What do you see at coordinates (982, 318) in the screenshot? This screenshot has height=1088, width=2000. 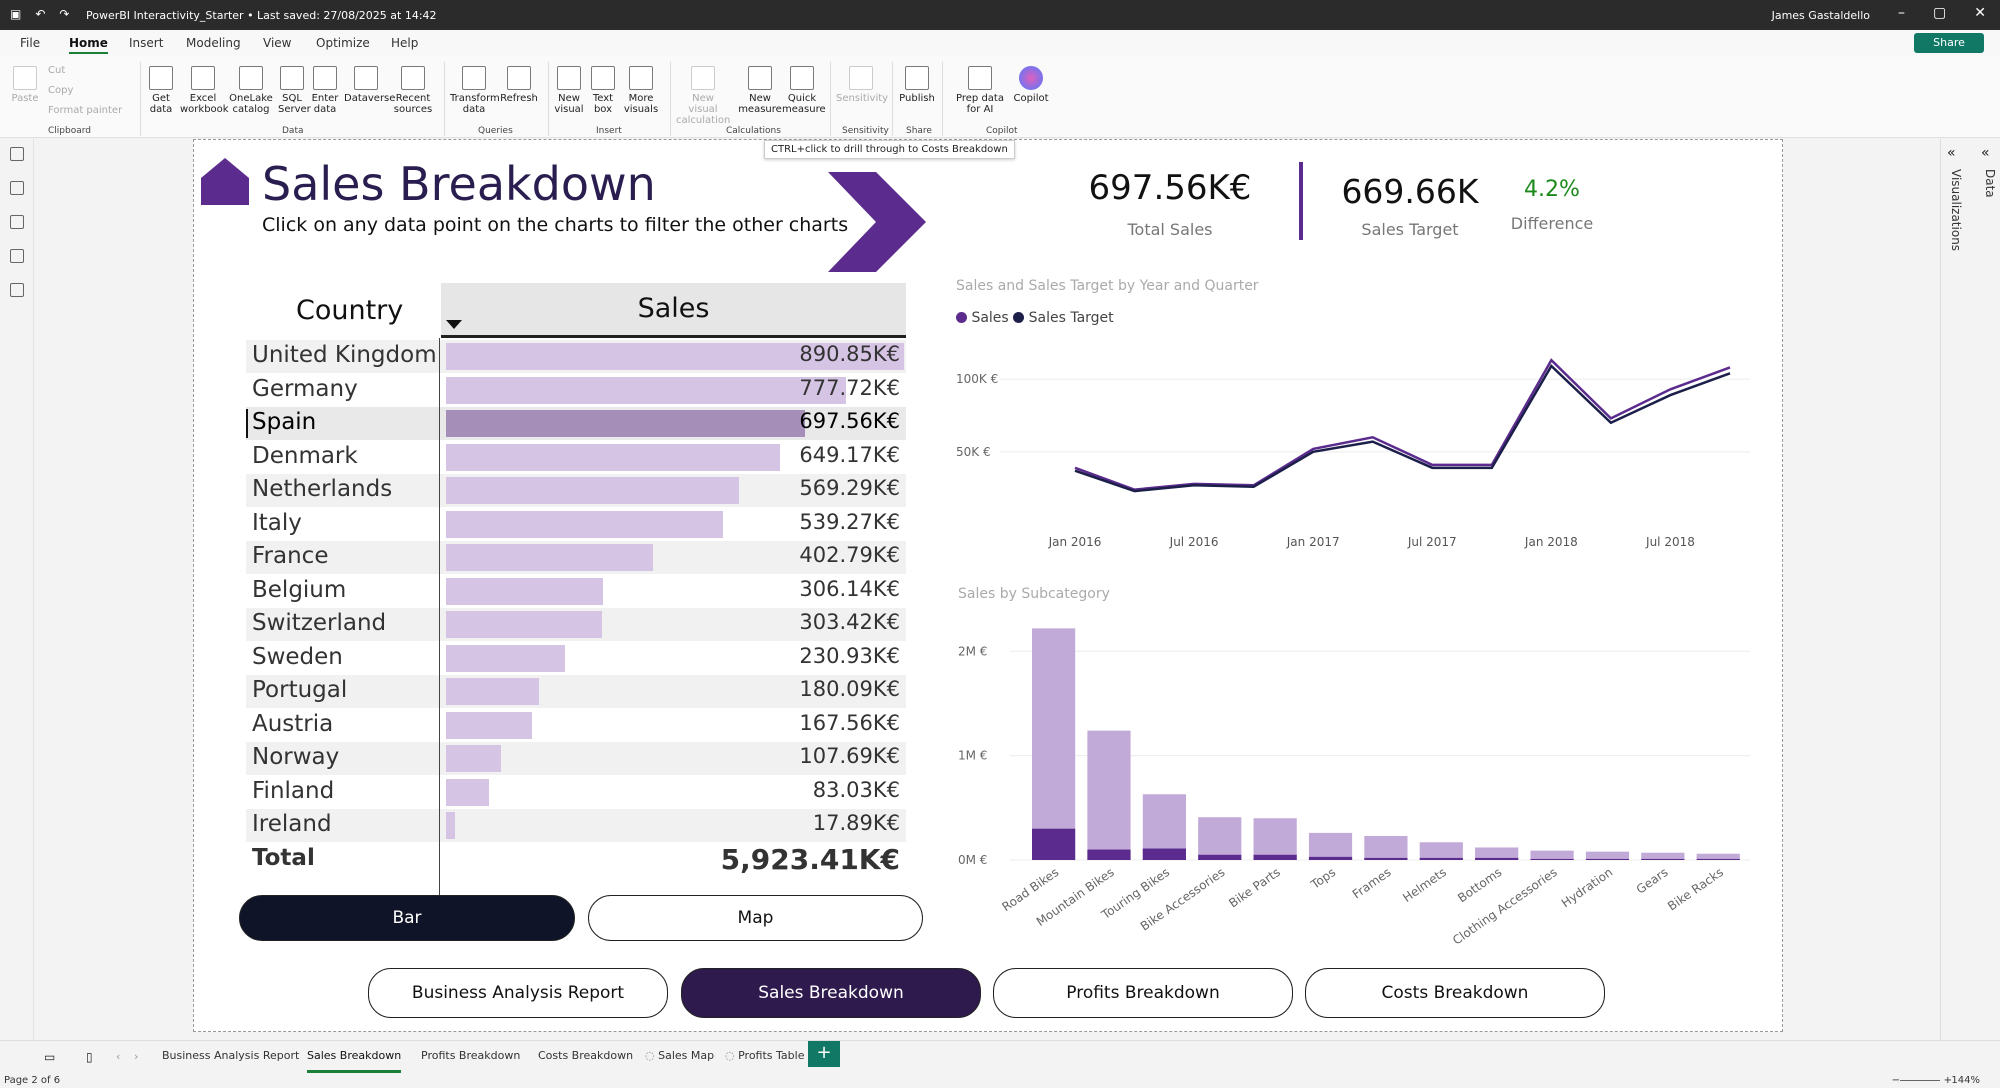 I see `legend-sales: Sales` at bounding box center [982, 318].